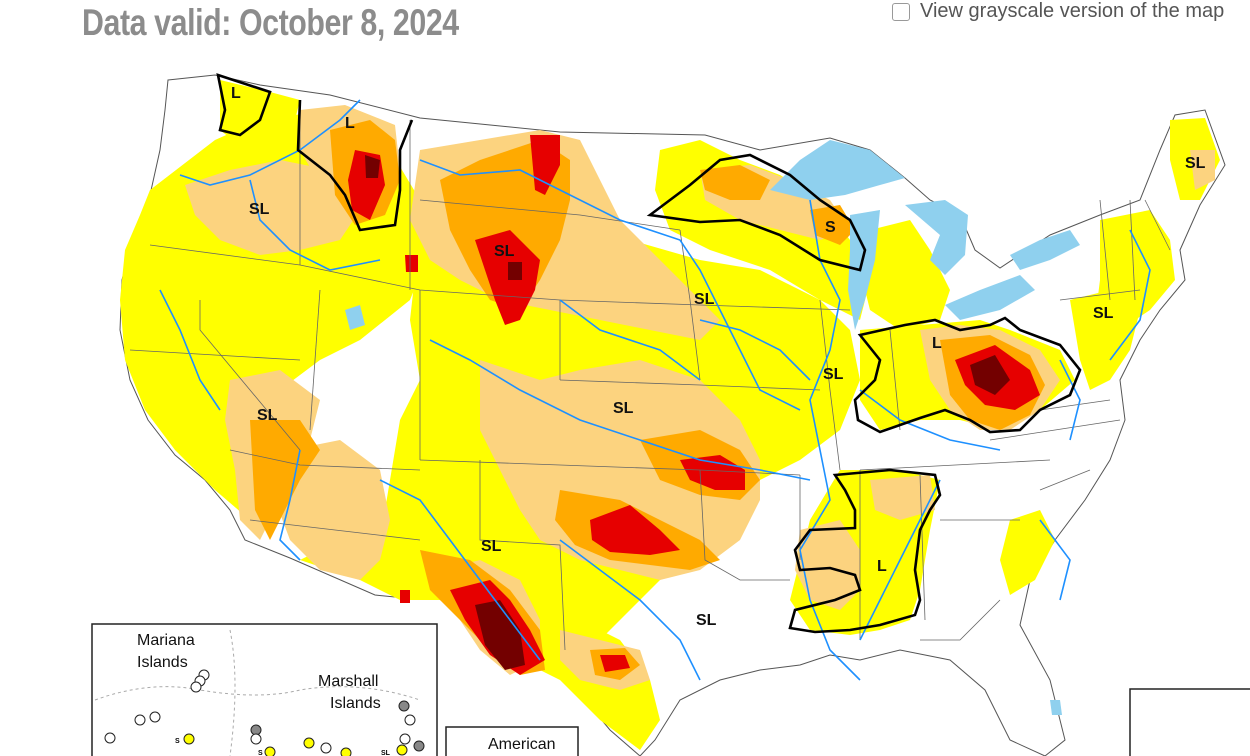  I want to click on grayscale-checkbox, so click(901, 11).